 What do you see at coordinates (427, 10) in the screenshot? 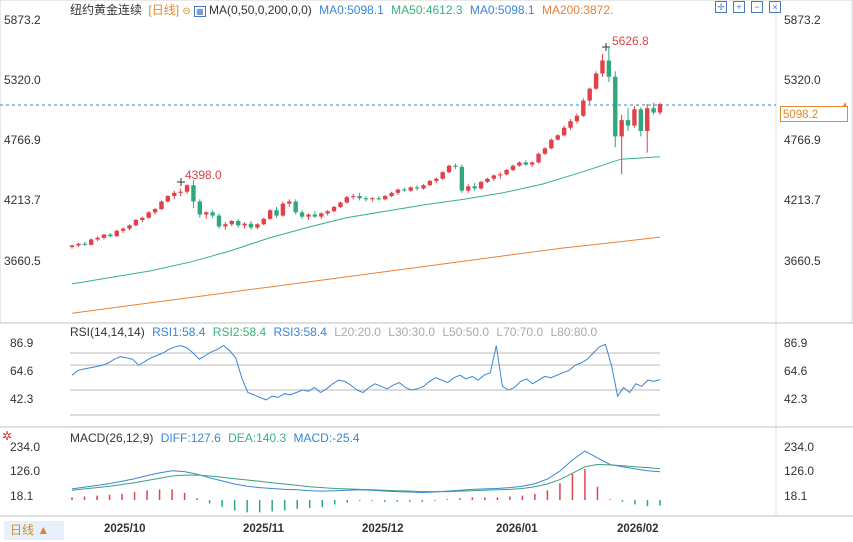
I see `ma50-value: MA50:4612.3` at bounding box center [427, 10].